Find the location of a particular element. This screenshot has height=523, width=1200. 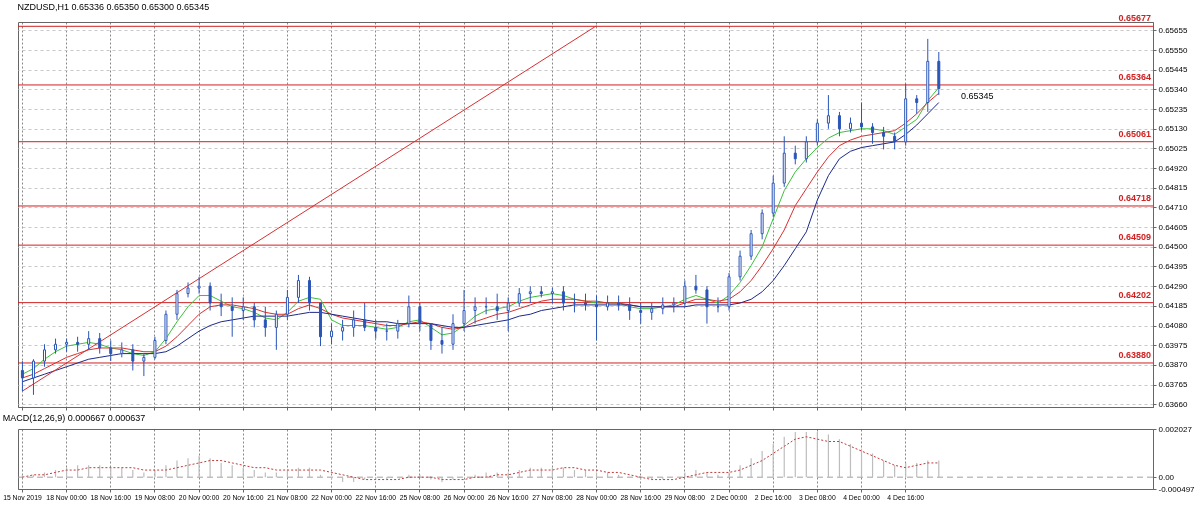

y-tick-label: 0.63765 is located at coordinates (1173, 385).